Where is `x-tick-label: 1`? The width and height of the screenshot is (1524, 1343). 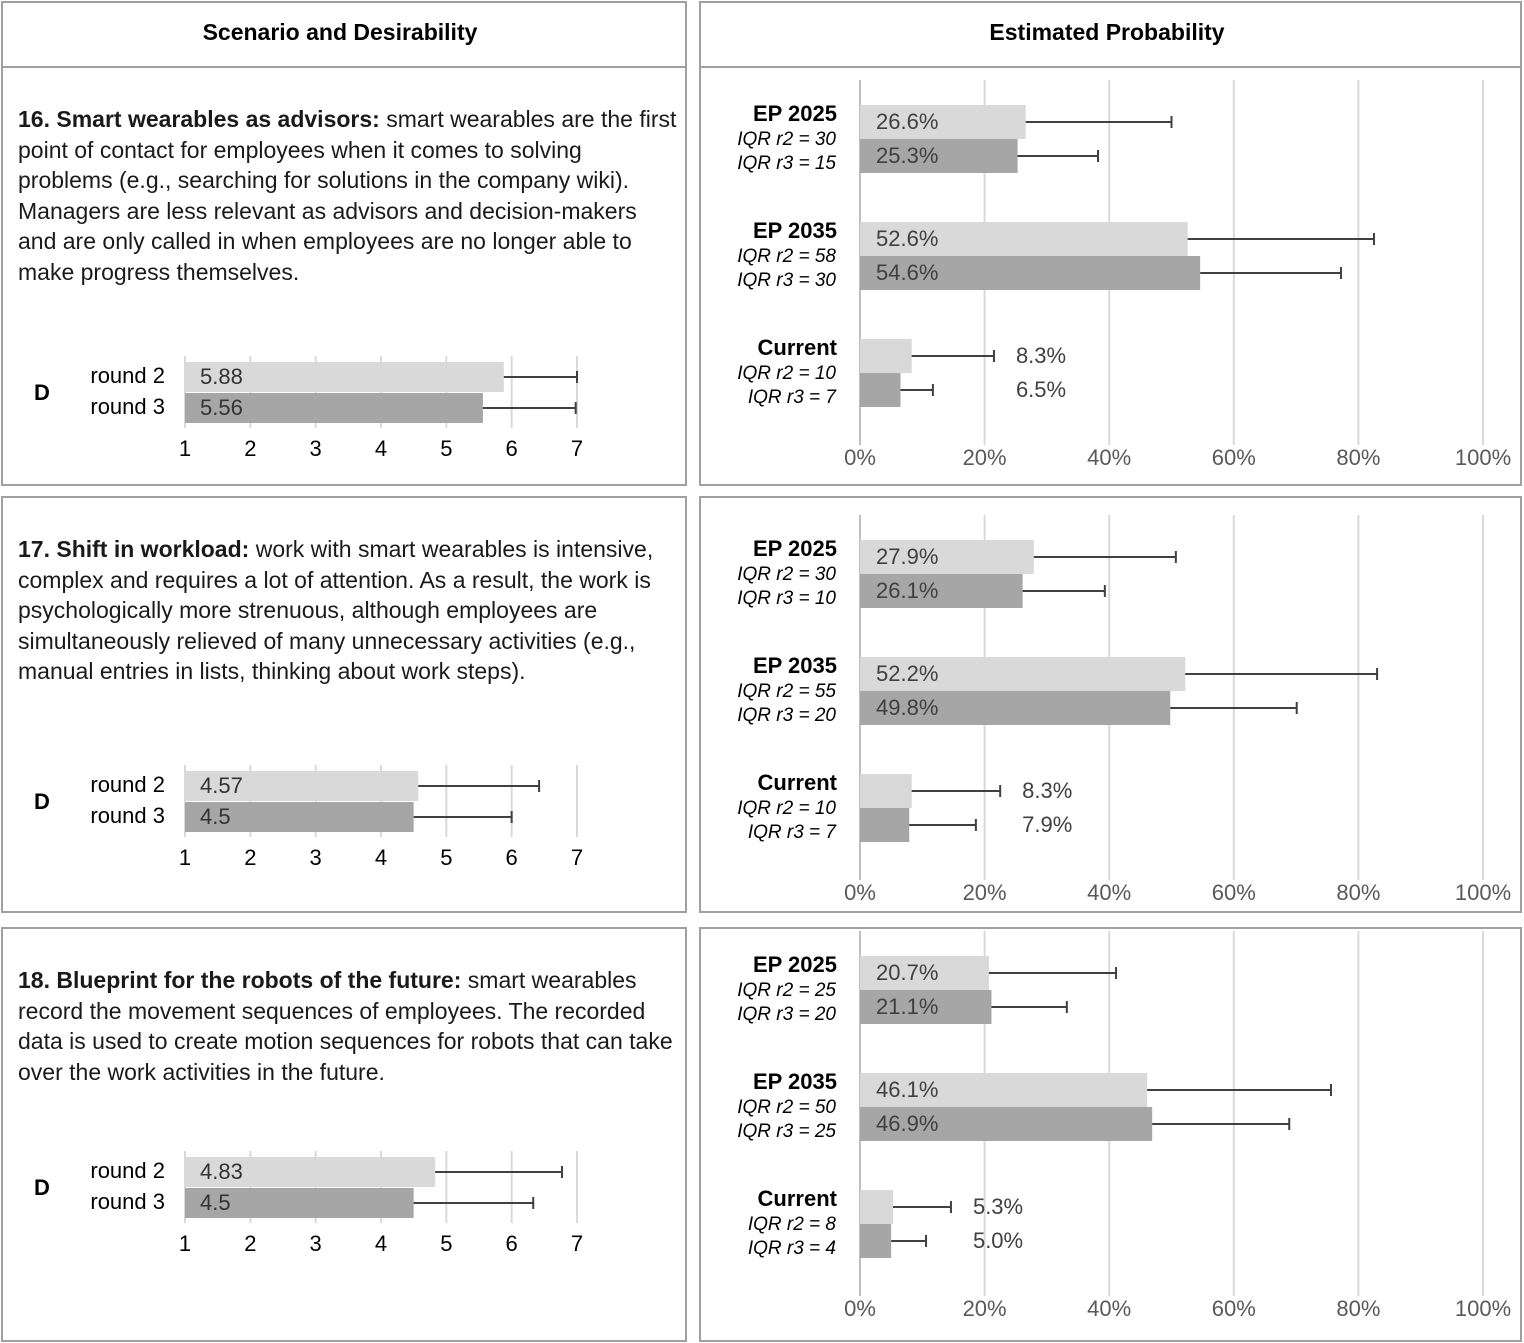
x-tick-label: 1 is located at coordinates (185, 448).